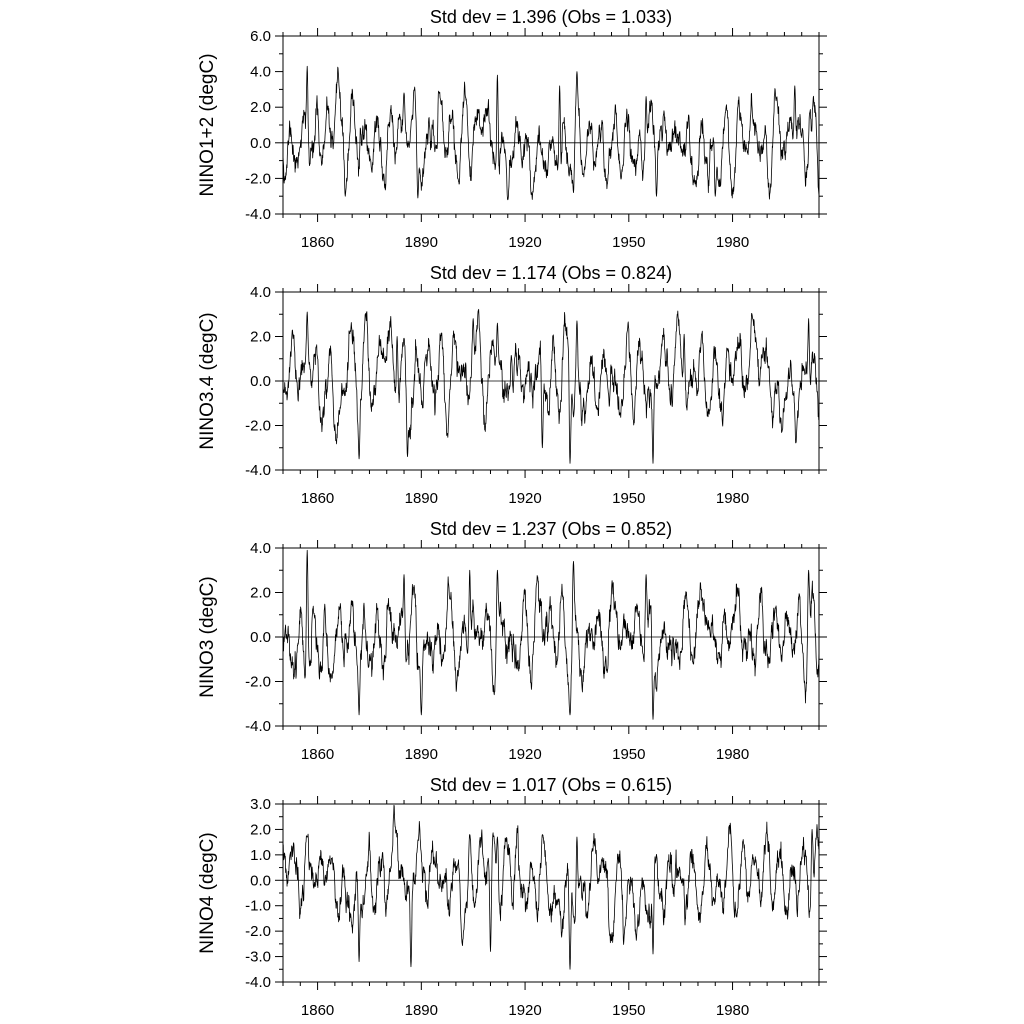 The height and width of the screenshot is (1024, 1024). What do you see at coordinates (260, 36) in the screenshot?
I see `y-tick-label: 6.0` at bounding box center [260, 36].